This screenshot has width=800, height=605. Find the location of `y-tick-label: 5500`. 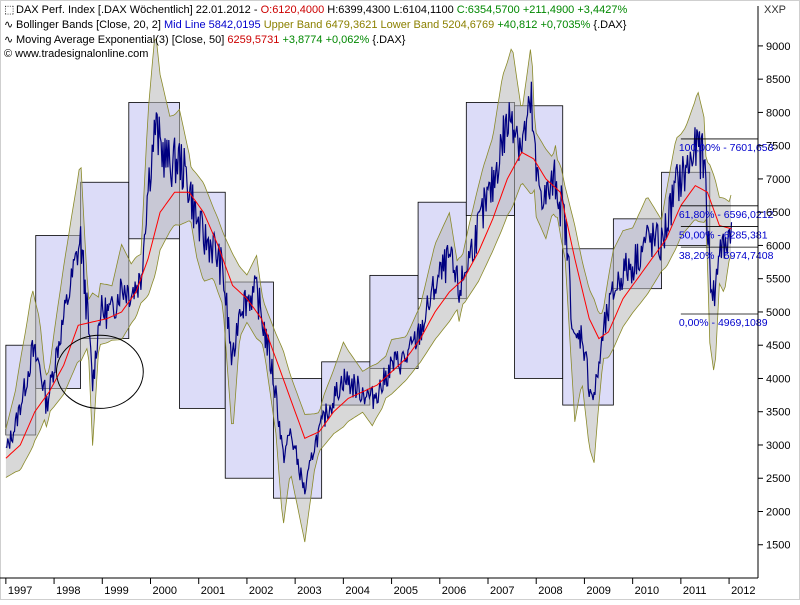

y-tick-label: 5500 is located at coordinates (778, 280).